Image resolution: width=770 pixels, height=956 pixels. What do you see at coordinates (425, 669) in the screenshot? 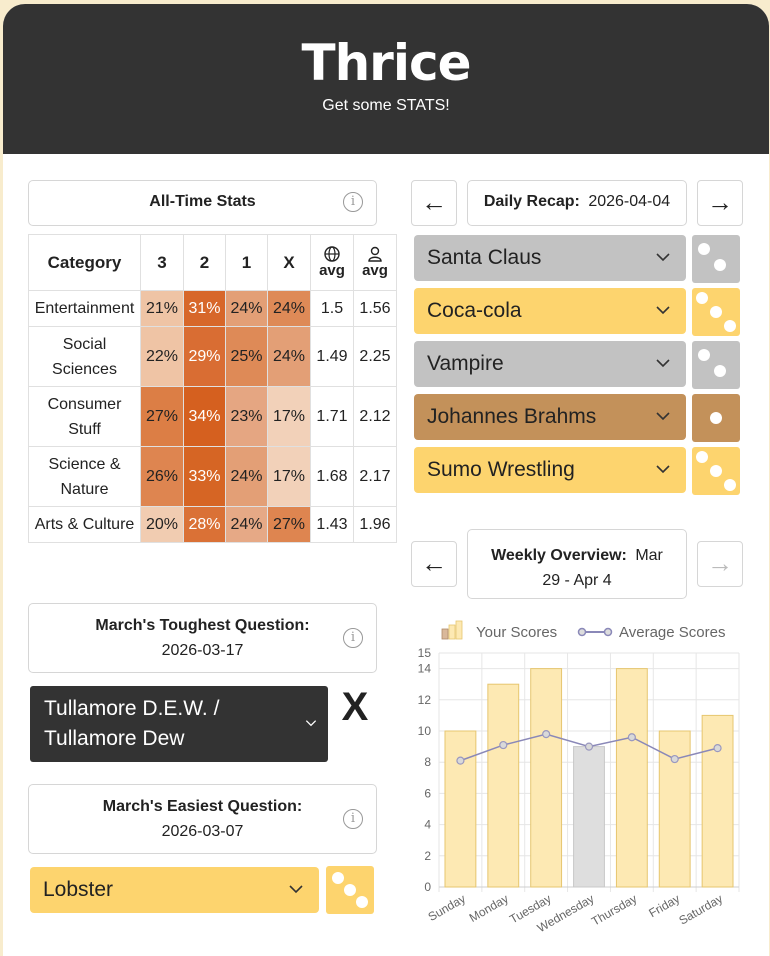
I see `y-tick-label: 14` at bounding box center [425, 669].